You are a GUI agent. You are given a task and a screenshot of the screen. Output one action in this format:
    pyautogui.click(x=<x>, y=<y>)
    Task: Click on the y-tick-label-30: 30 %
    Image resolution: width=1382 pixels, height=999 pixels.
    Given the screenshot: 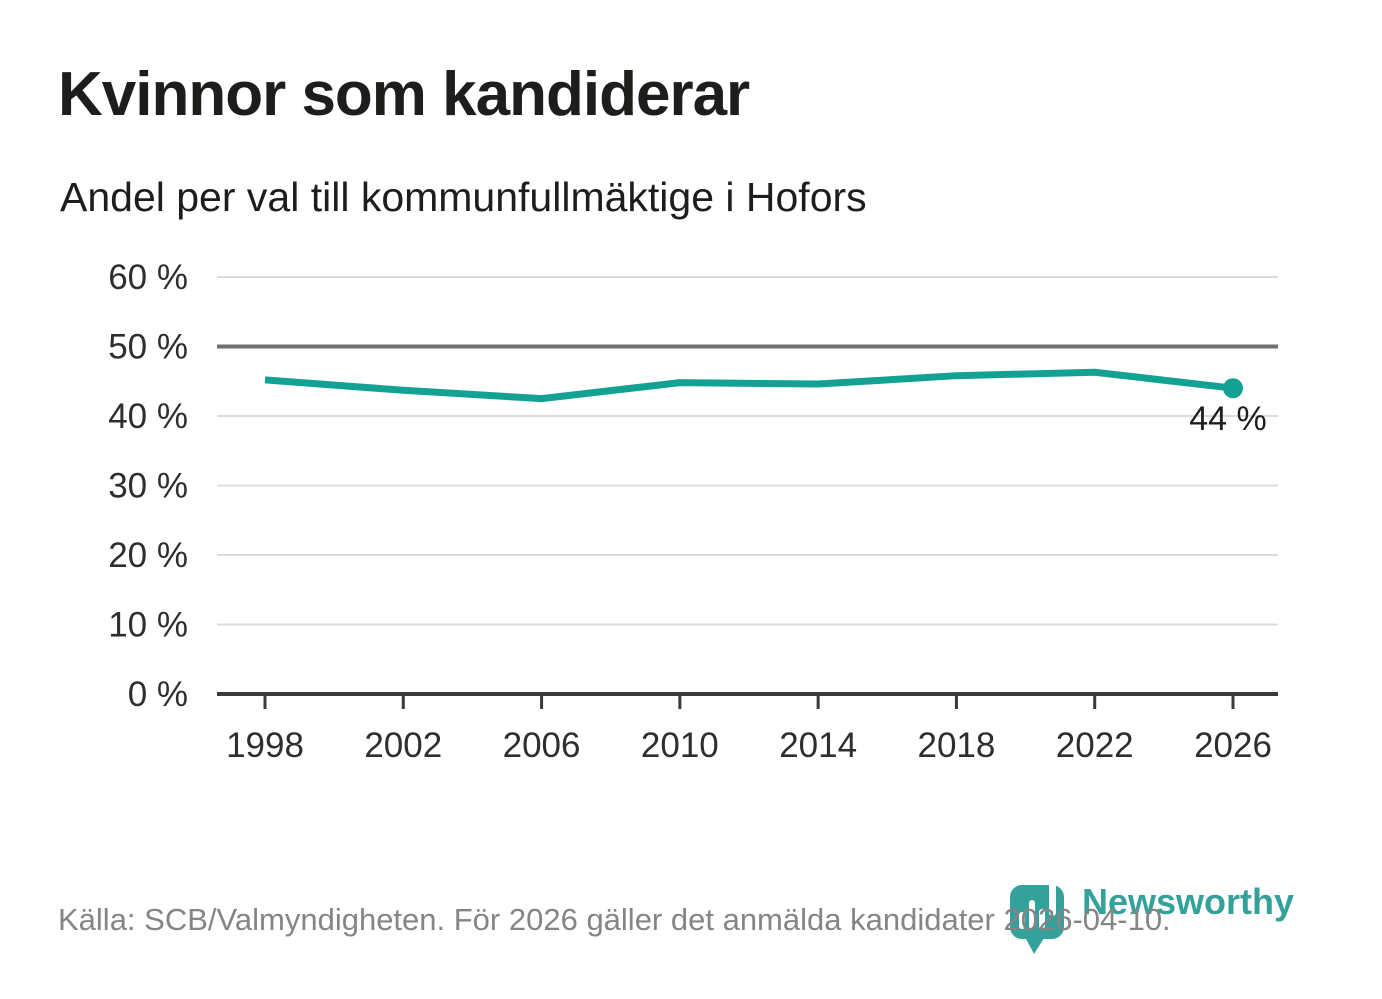 What is the action you would take?
    pyautogui.click(x=148, y=486)
    